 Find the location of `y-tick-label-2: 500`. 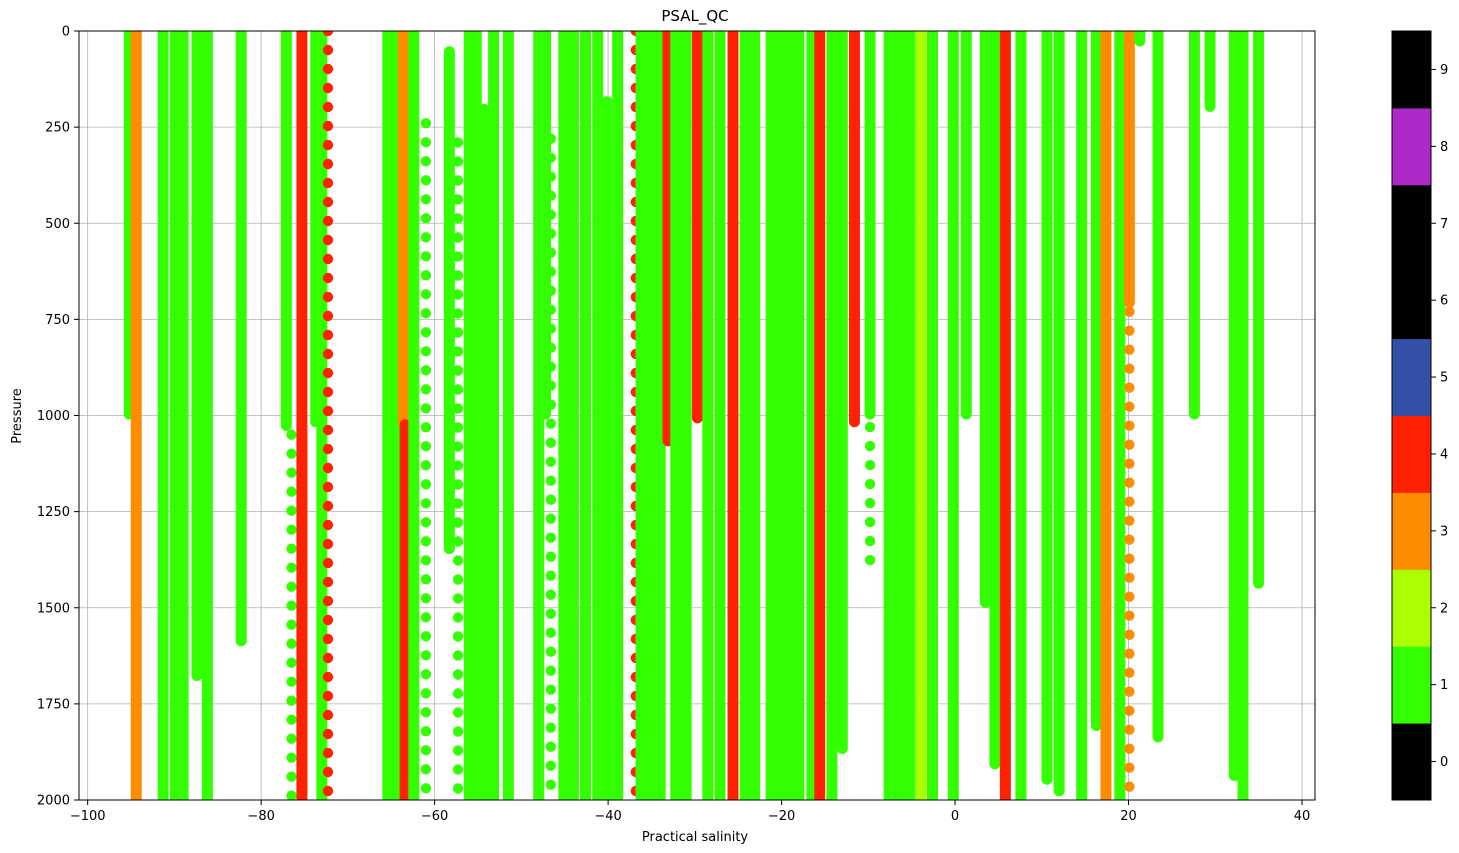

y-tick-label-2: 500 is located at coordinates (57, 224).